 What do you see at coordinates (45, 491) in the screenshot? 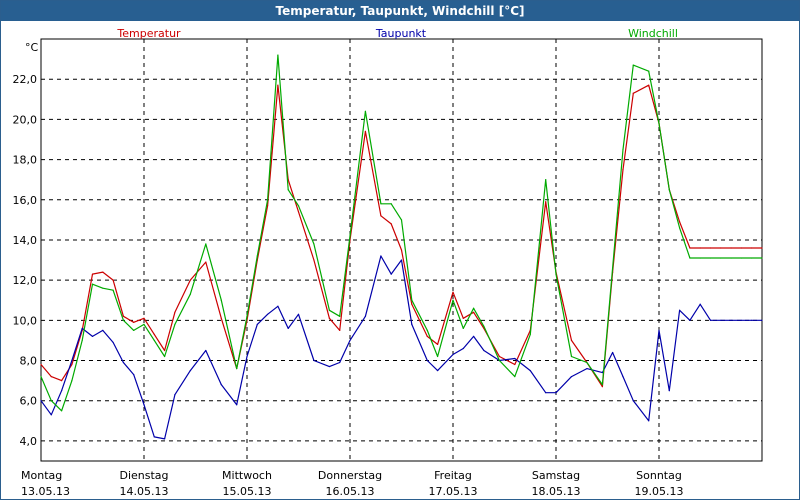
I see `x-tick-date: 13.05.13` at bounding box center [45, 491].